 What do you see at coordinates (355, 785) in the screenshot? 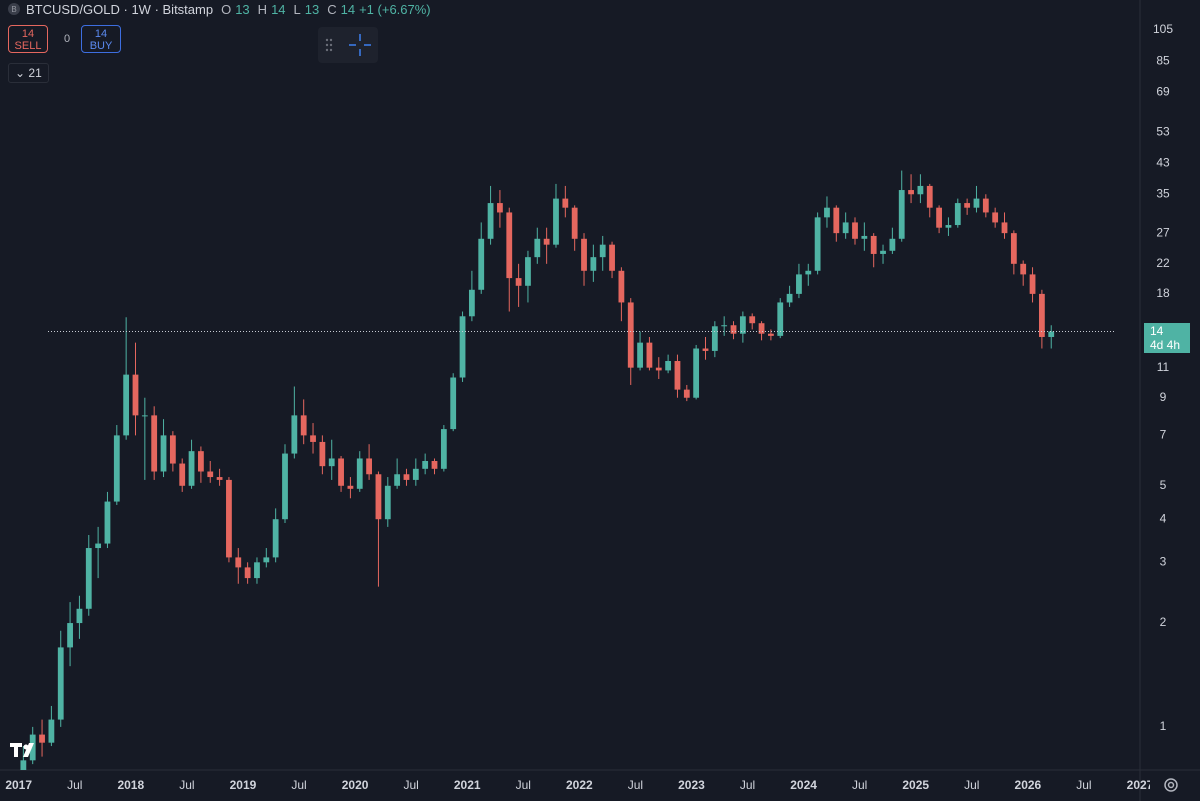
I see `x-tick-label: 2020` at bounding box center [355, 785].